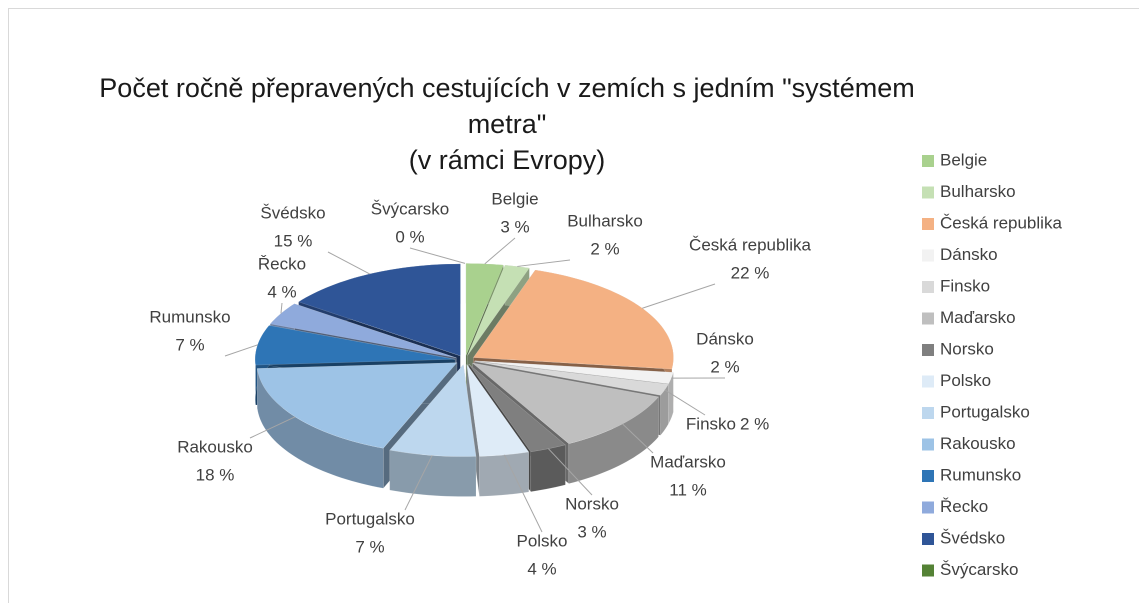  I want to click on chart-subtitle: (v rámci Evropy), so click(507, 160).